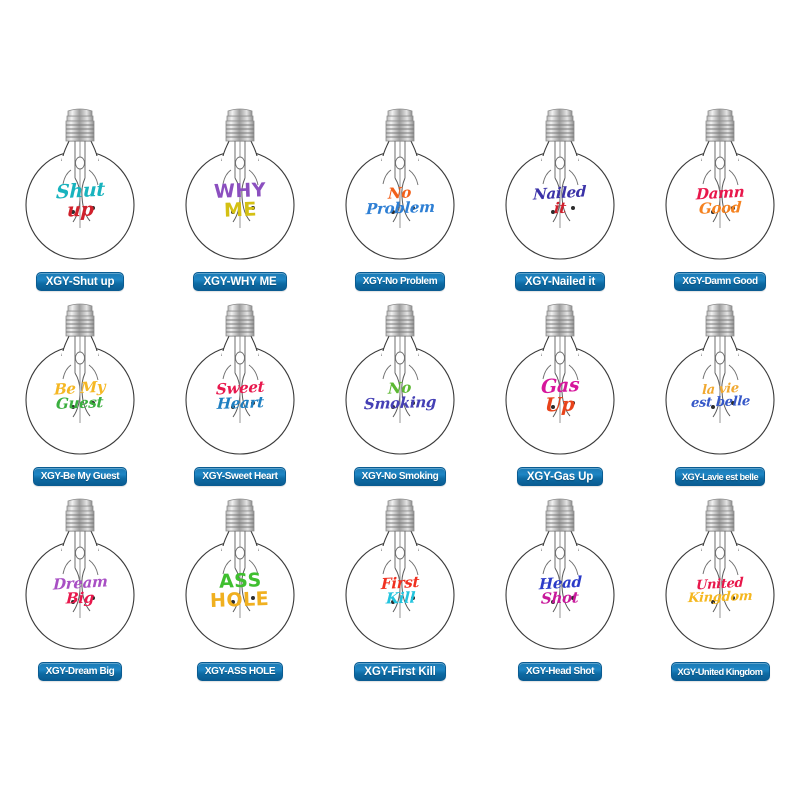  What do you see at coordinates (720, 476) in the screenshot?
I see `sku-label: XGY-Lavie est belle` at bounding box center [720, 476].